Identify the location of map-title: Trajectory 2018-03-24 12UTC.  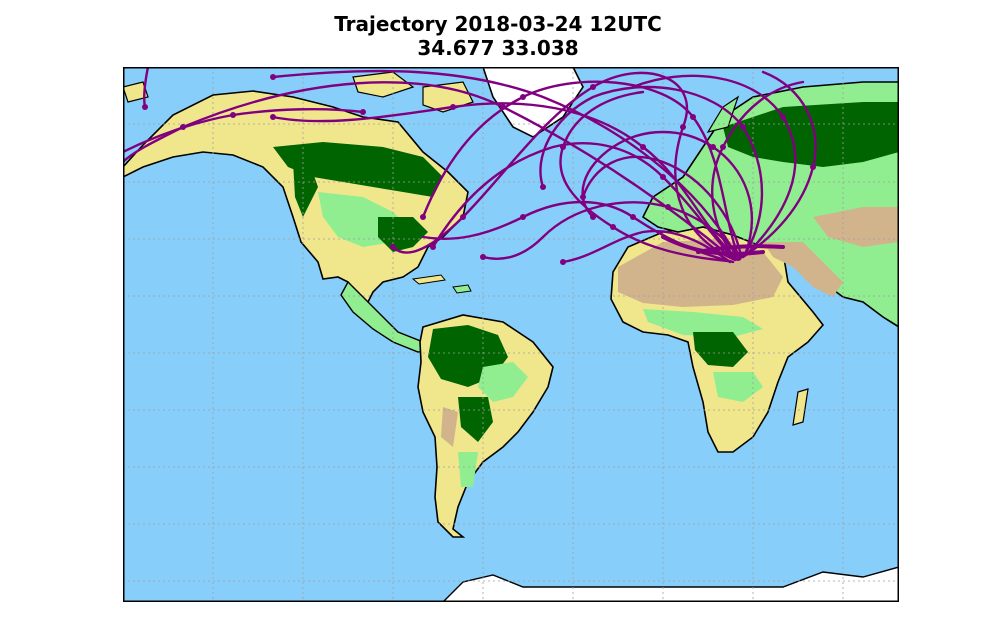
(498, 24).